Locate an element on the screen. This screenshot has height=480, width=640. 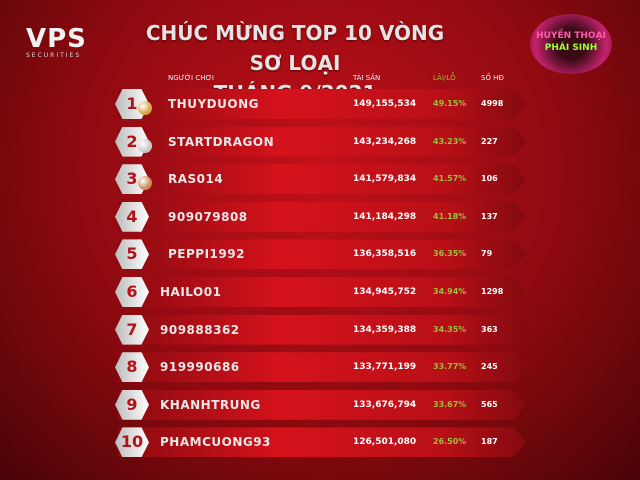
badge-line-2: PHÁI SINH is located at coordinates (571, 48).